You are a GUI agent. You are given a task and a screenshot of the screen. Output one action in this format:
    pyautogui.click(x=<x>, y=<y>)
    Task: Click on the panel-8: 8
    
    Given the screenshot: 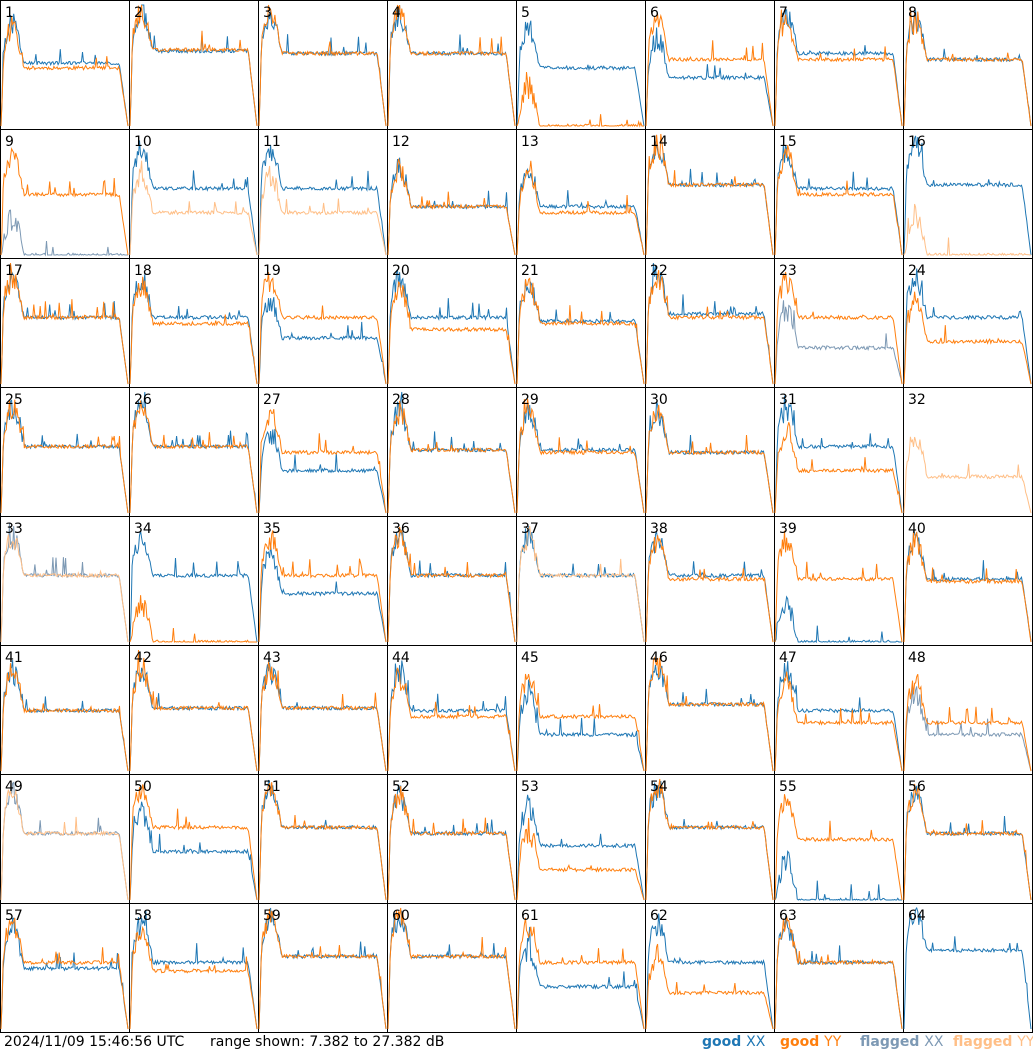 What is the action you would take?
    pyautogui.click(x=968, y=65)
    